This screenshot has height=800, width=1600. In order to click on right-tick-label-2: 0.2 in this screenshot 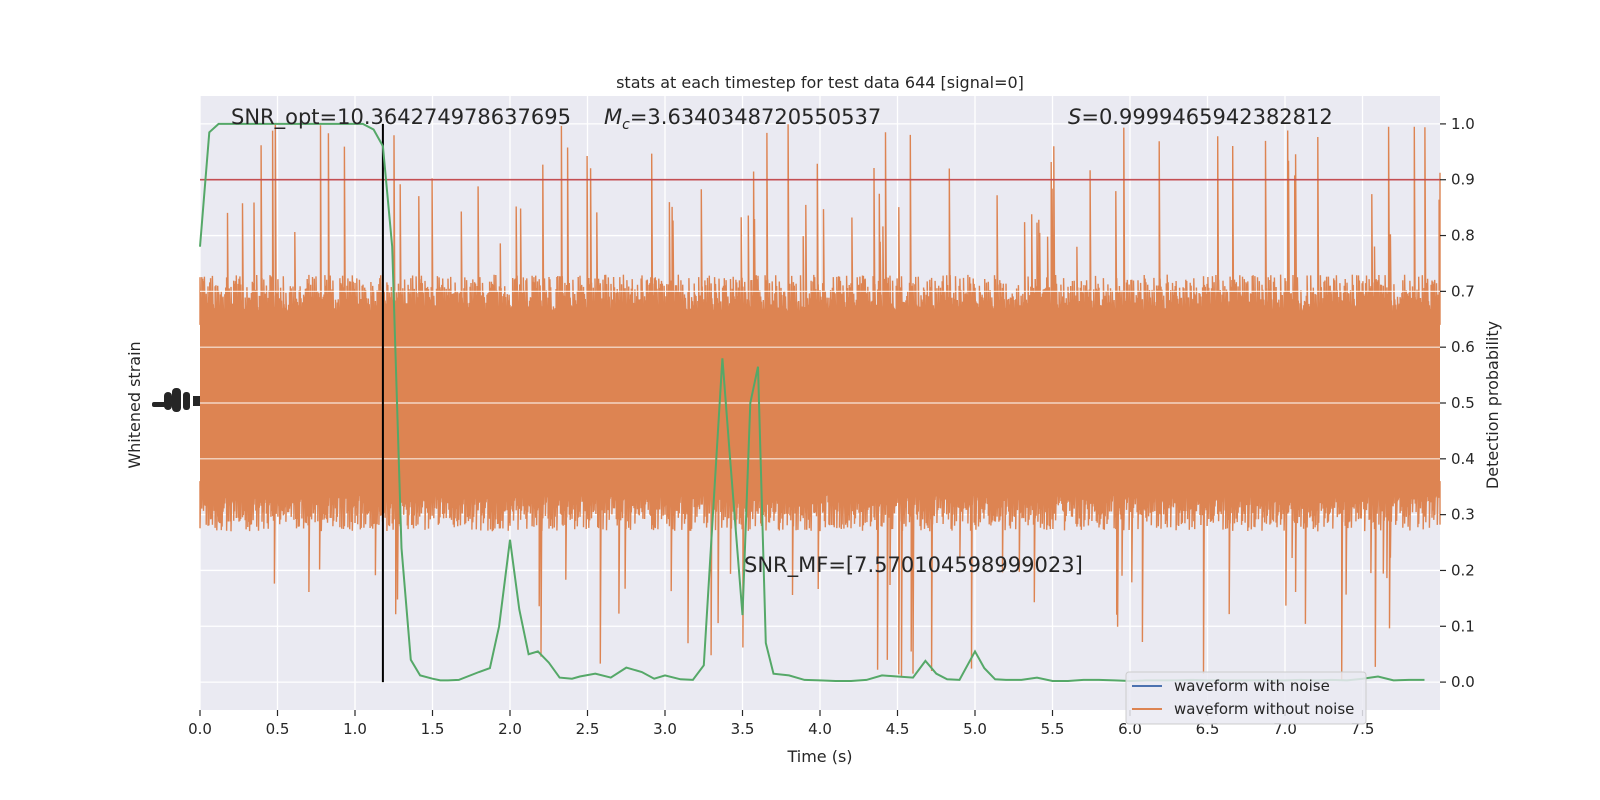, I will do `click(1463, 570)`.